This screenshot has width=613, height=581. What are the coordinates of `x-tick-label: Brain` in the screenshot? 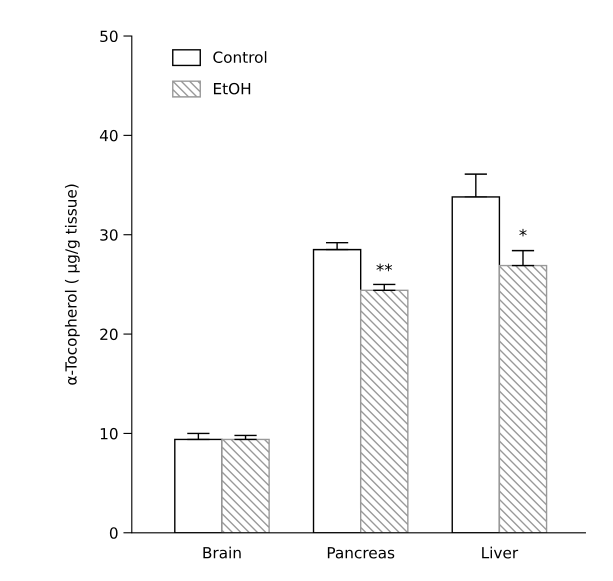 It's located at (222, 552).